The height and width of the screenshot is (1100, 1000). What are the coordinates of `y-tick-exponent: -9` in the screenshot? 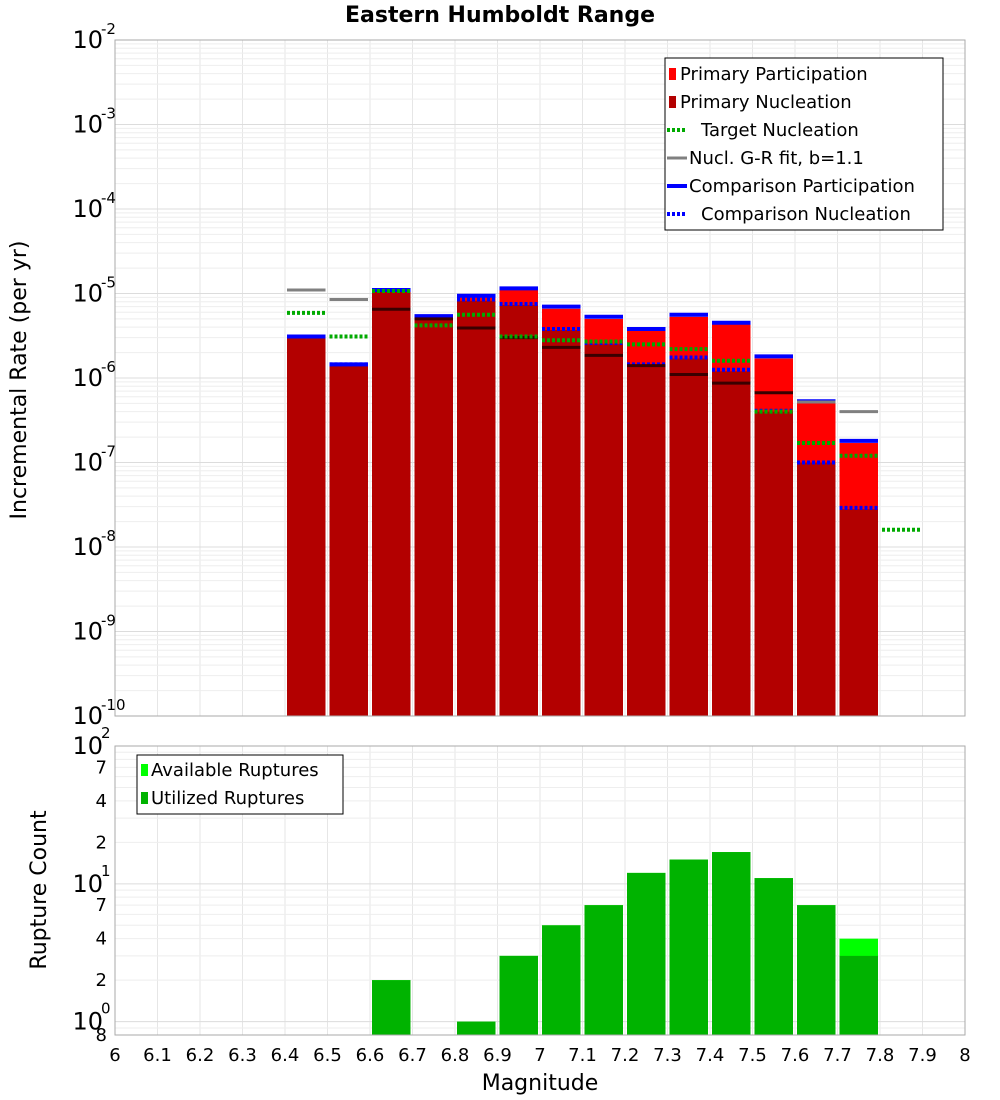 It's located at (108, 621).